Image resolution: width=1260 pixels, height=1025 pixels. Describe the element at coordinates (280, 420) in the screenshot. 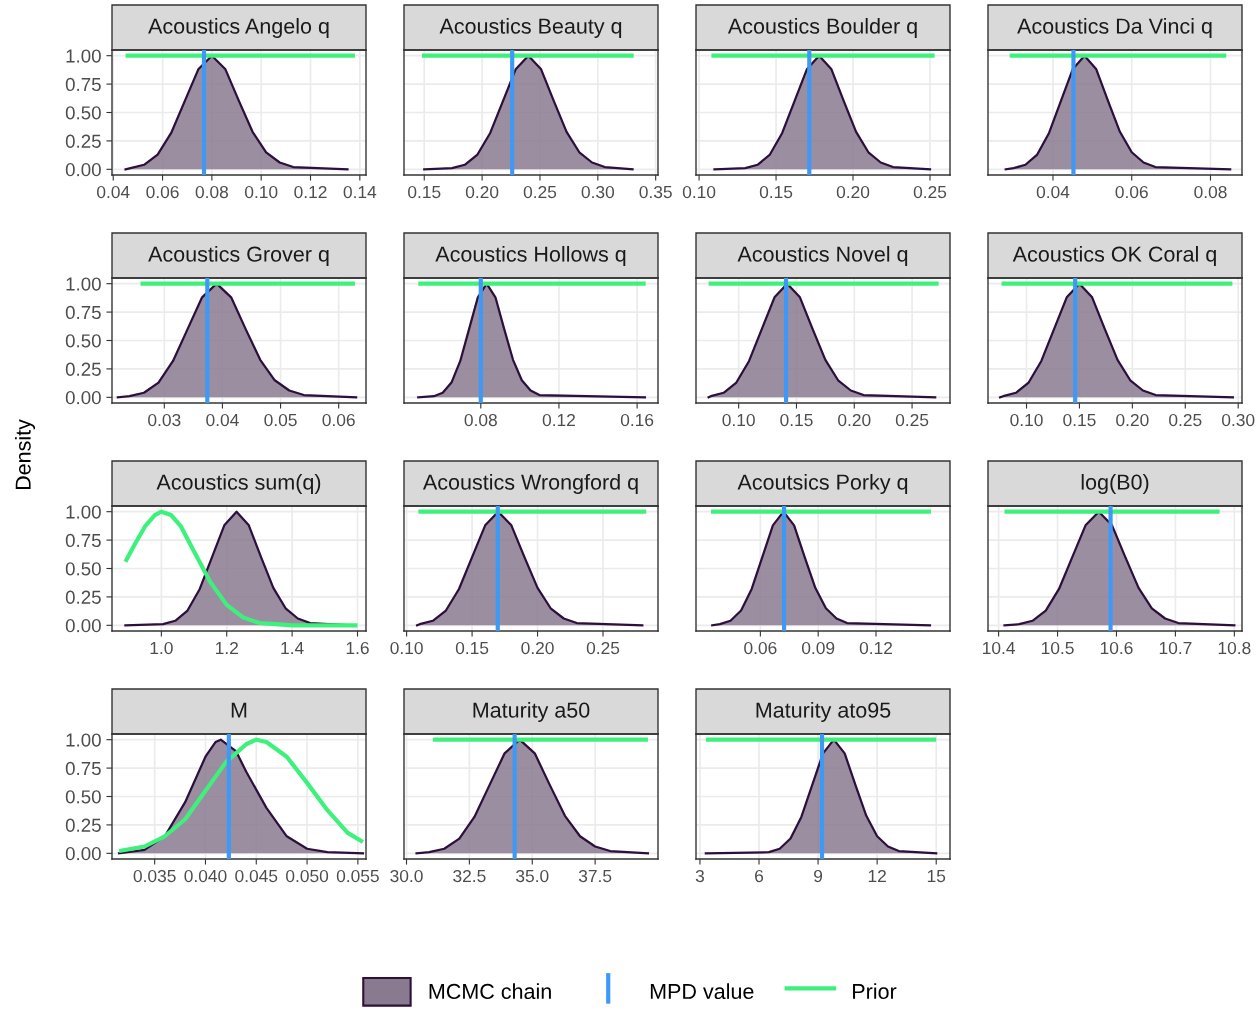

I see `x-tick-label: 0.05` at that location.